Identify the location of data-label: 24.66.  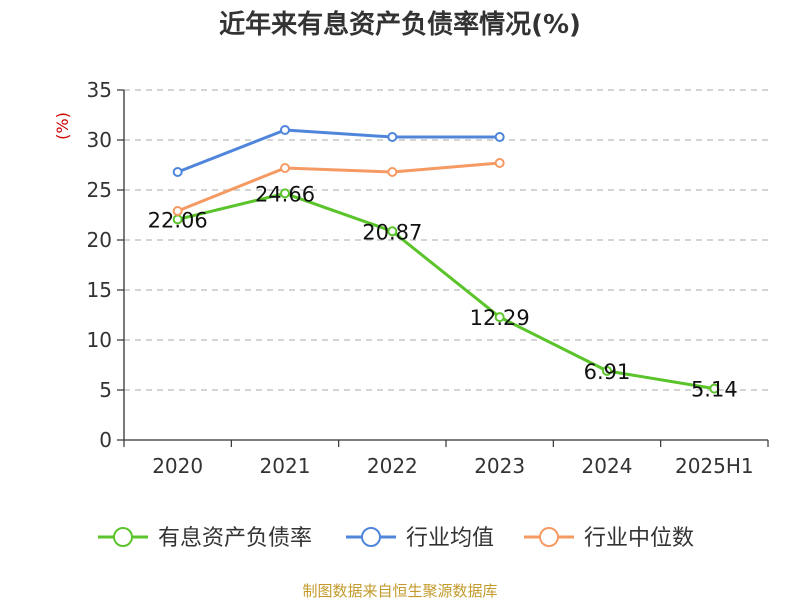
(285, 194).